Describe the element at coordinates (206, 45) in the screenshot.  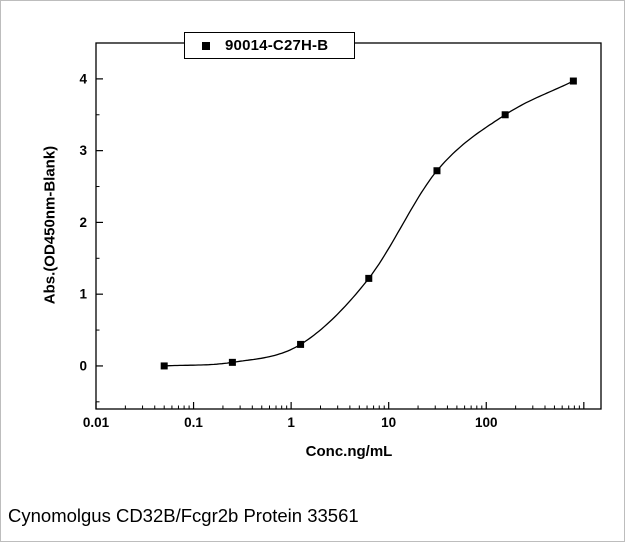
I see `legend-square-marker-icon` at that location.